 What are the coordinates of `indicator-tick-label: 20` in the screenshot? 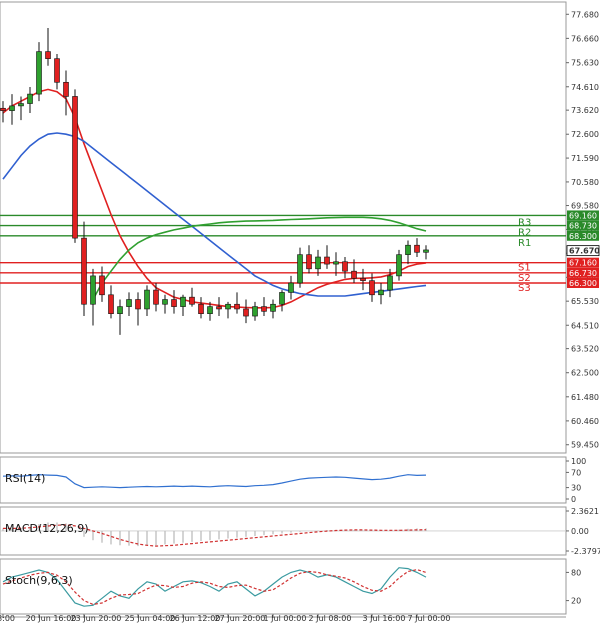 It's located at (576, 601).